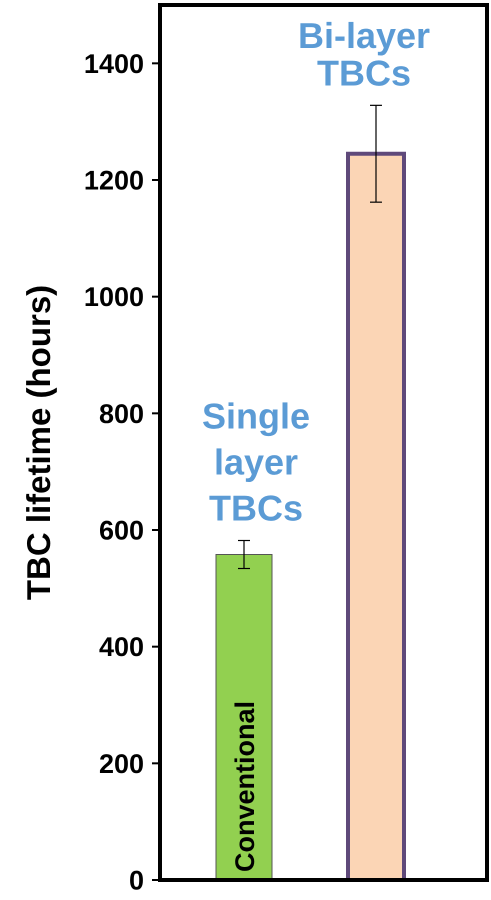 The width and height of the screenshot is (491, 900). I want to click on y-tick-label: 1200, so click(114, 180).